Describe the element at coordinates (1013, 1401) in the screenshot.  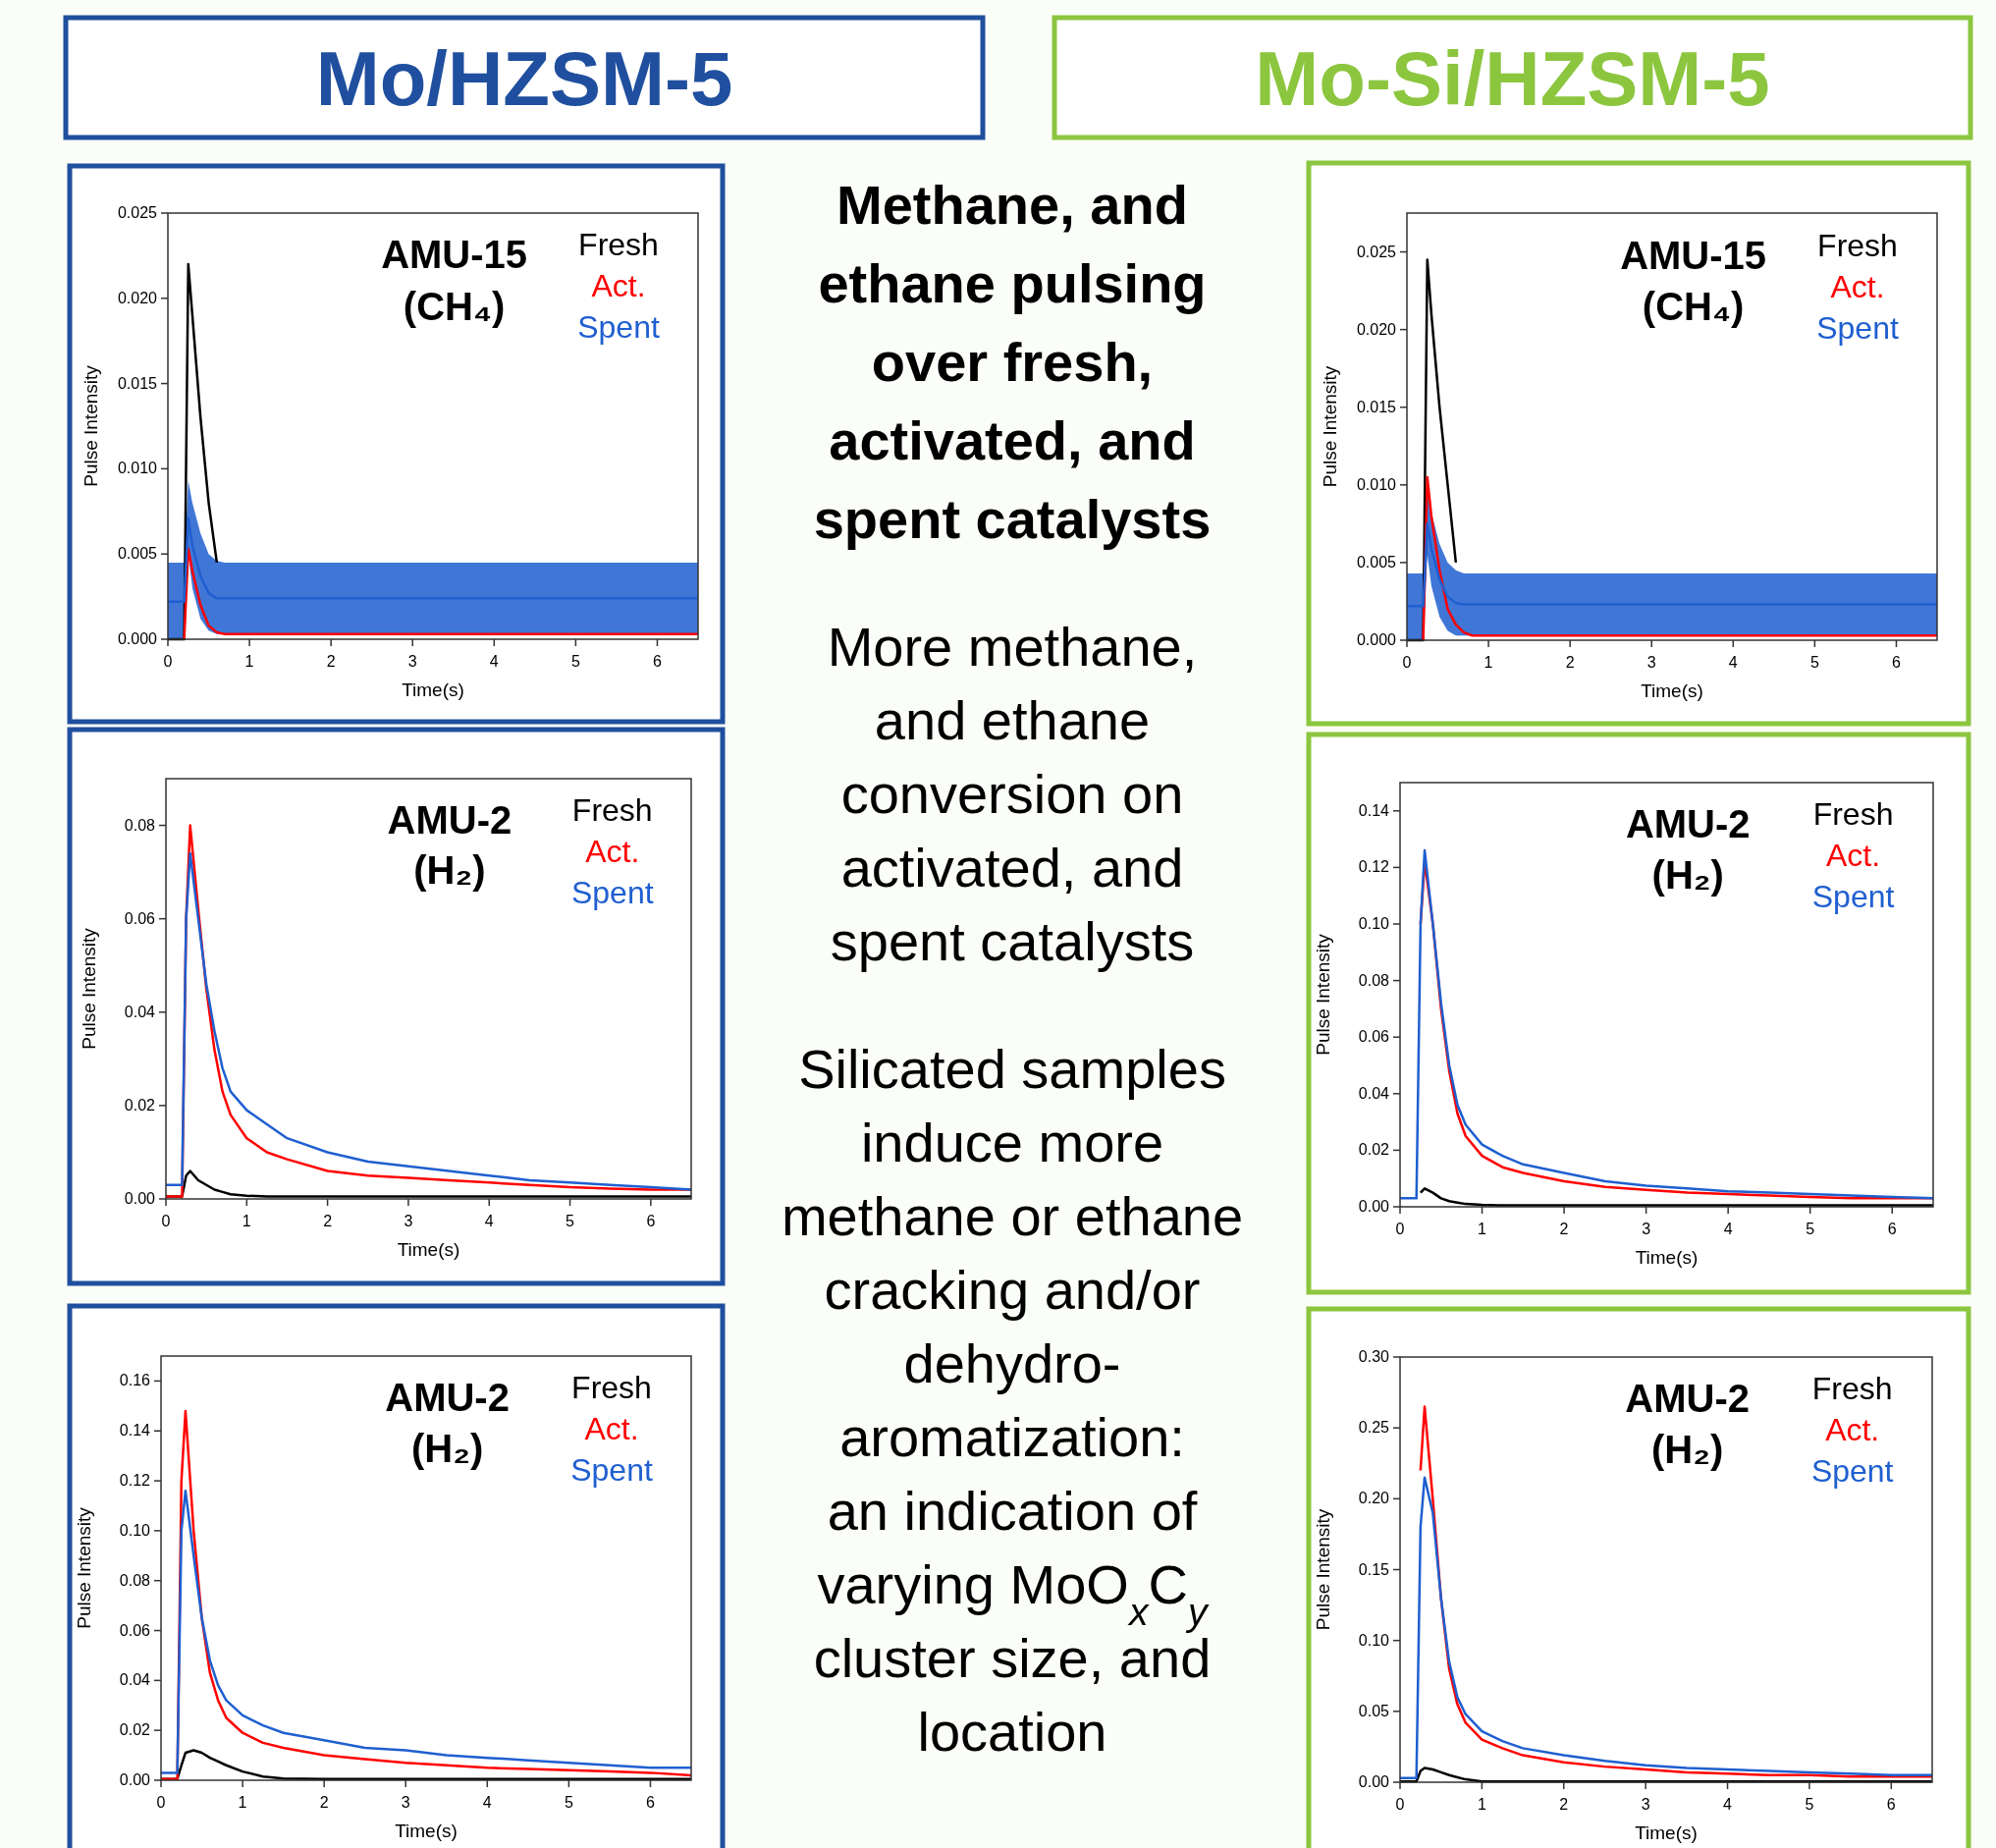
I see `text: Silicated samples induce more methane or ethane cracking and/or dehydro- aromatization: an indication of varying MoO$_{x}$C$_{y}$ cluster size, and location` at that location.